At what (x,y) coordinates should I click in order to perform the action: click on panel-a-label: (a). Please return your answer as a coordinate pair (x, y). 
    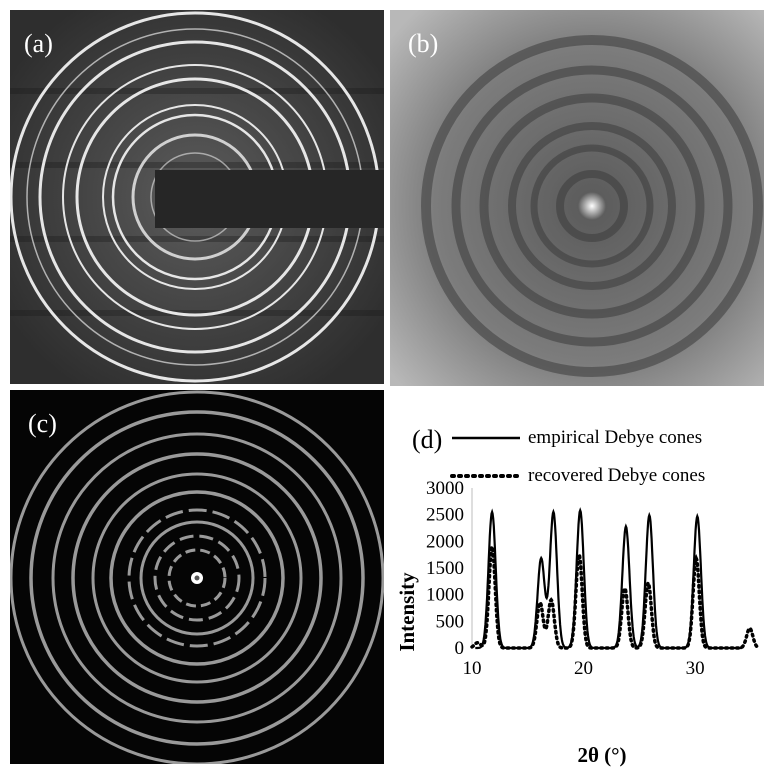
    Looking at the image, I should click on (38, 43).